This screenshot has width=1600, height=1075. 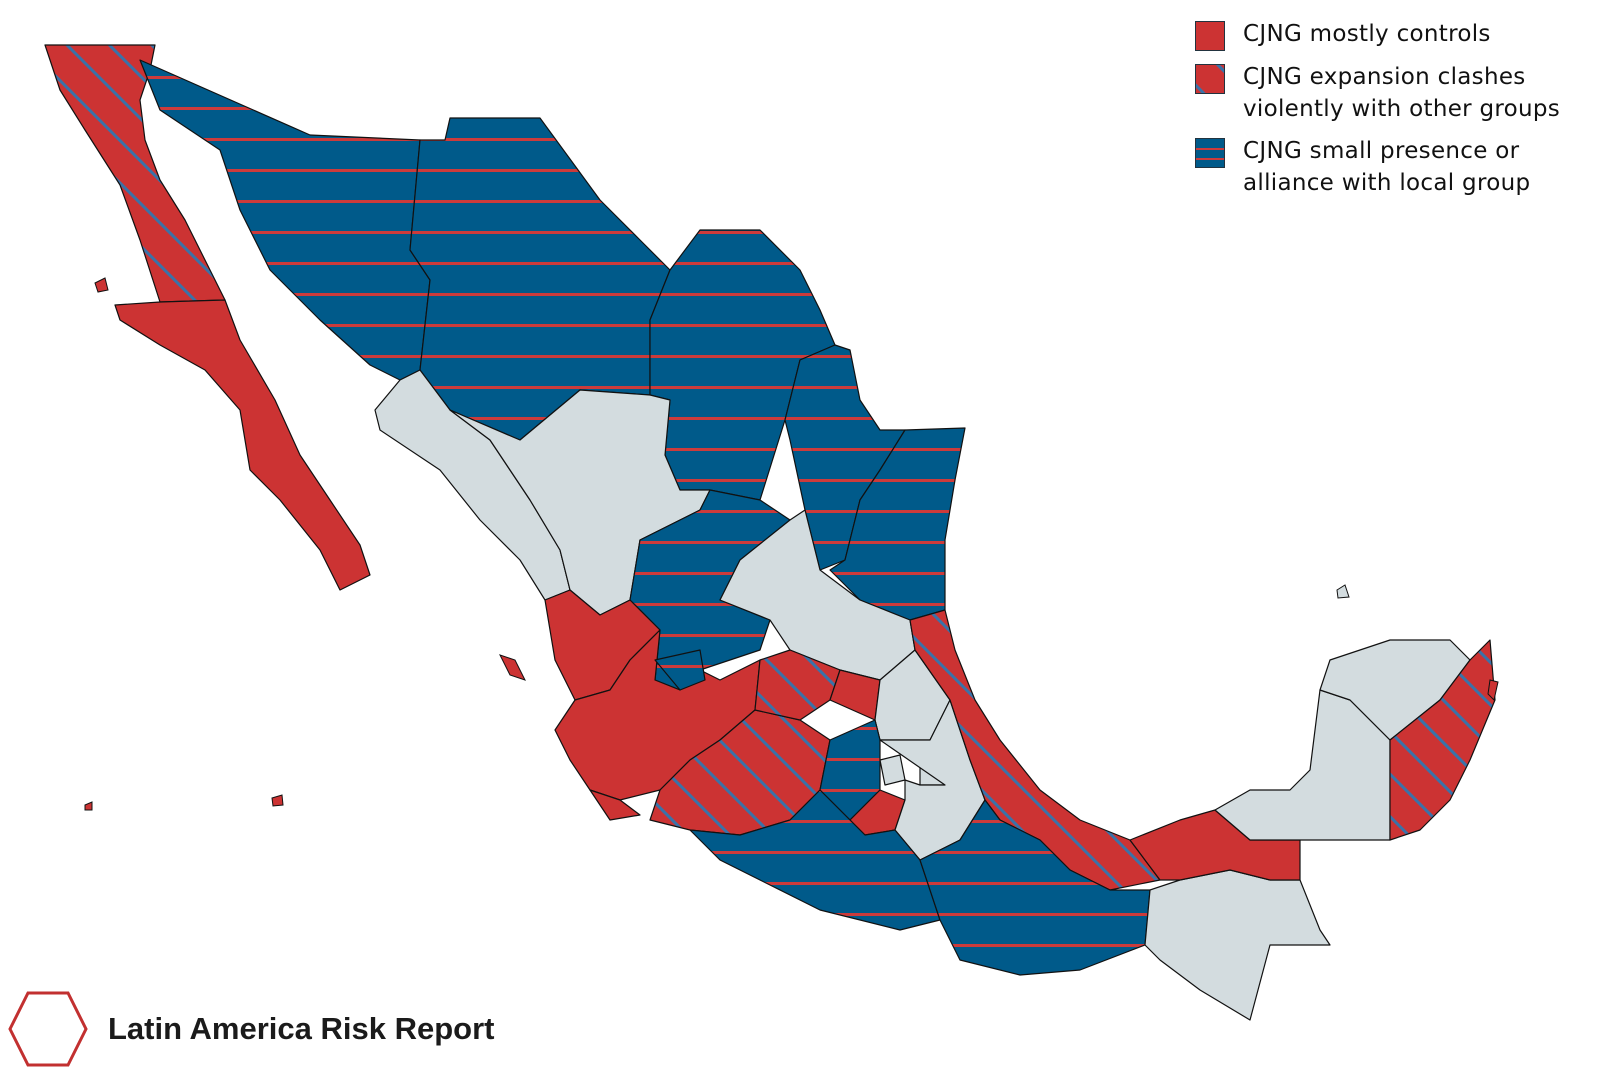 I want to click on legend-label-line: violently with other groups, so click(x=1402, y=109).